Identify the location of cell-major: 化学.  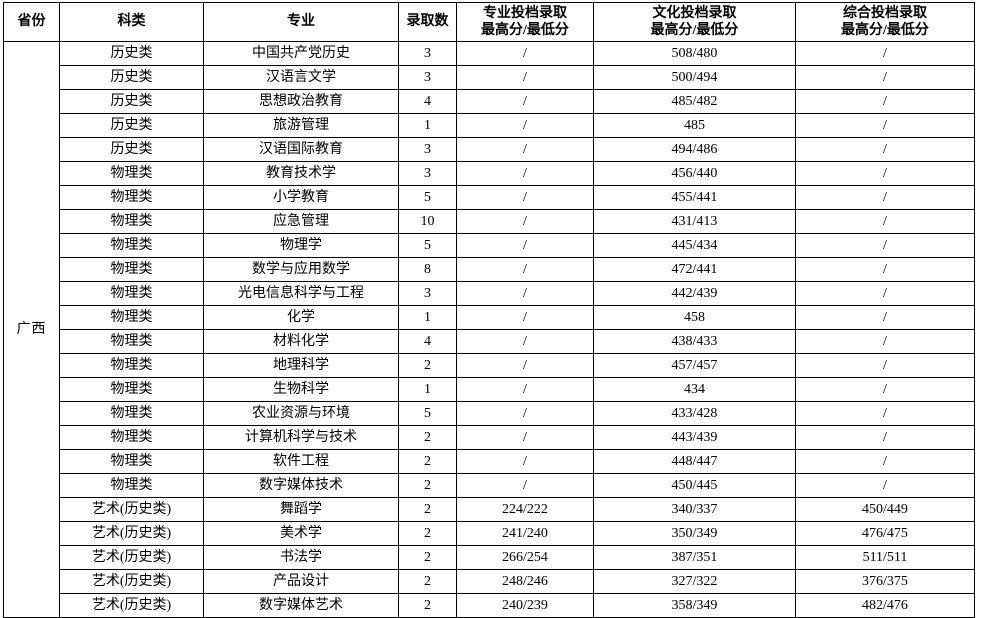
(301, 317).